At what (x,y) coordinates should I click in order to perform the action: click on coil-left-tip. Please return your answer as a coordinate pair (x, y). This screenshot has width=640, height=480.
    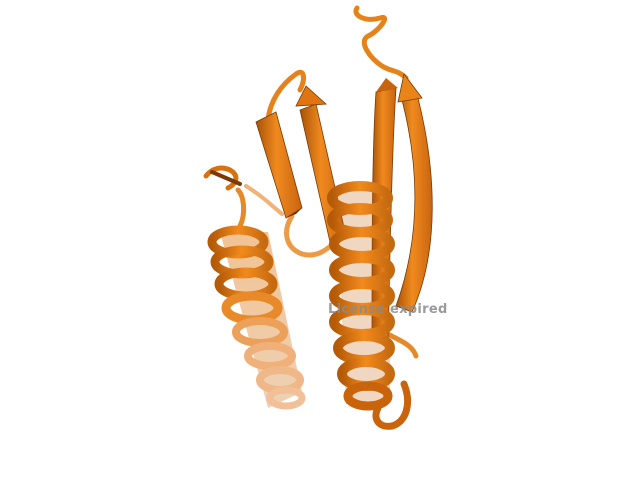
    Looking at the image, I should click on (226, 178).